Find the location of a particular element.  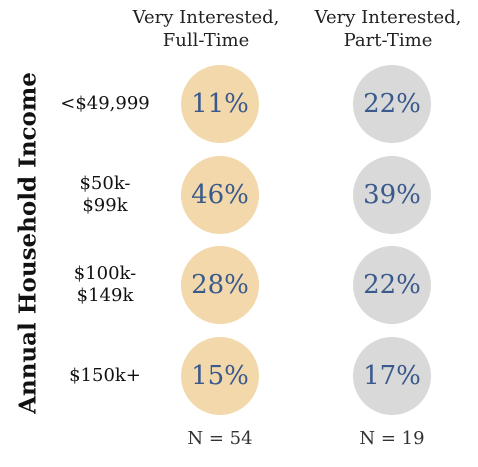

column-header-line: Part-Time is located at coordinates (388, 40).